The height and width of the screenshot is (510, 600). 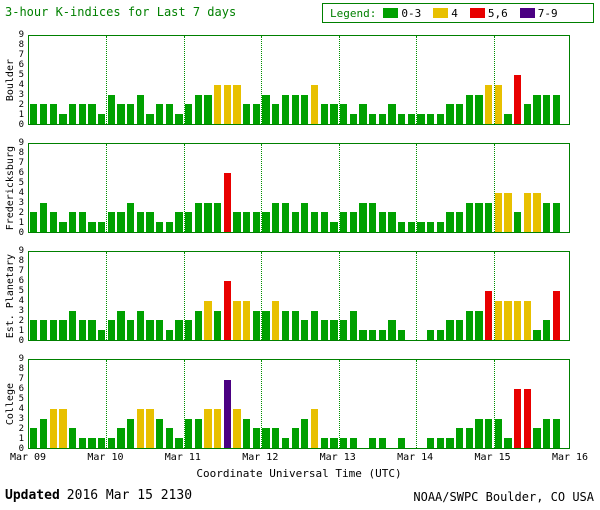 I want to click on legend-item: 5,6, so click(x=488, y=13).